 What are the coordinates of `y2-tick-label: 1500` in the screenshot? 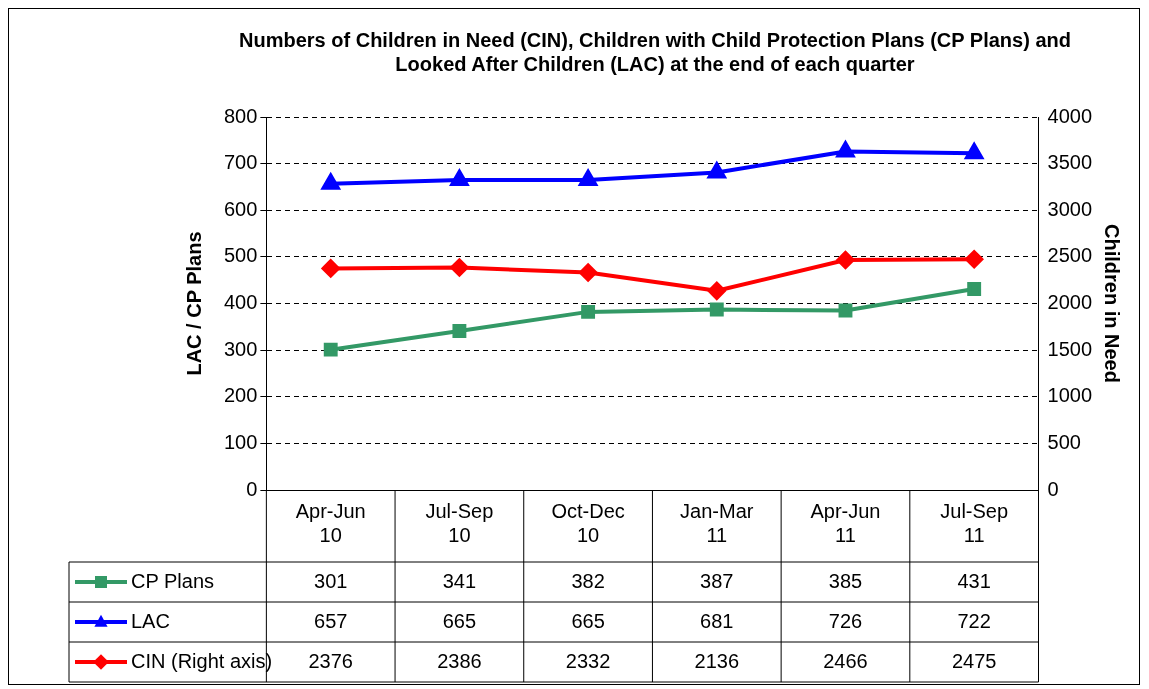 It's located at (1070, 348).